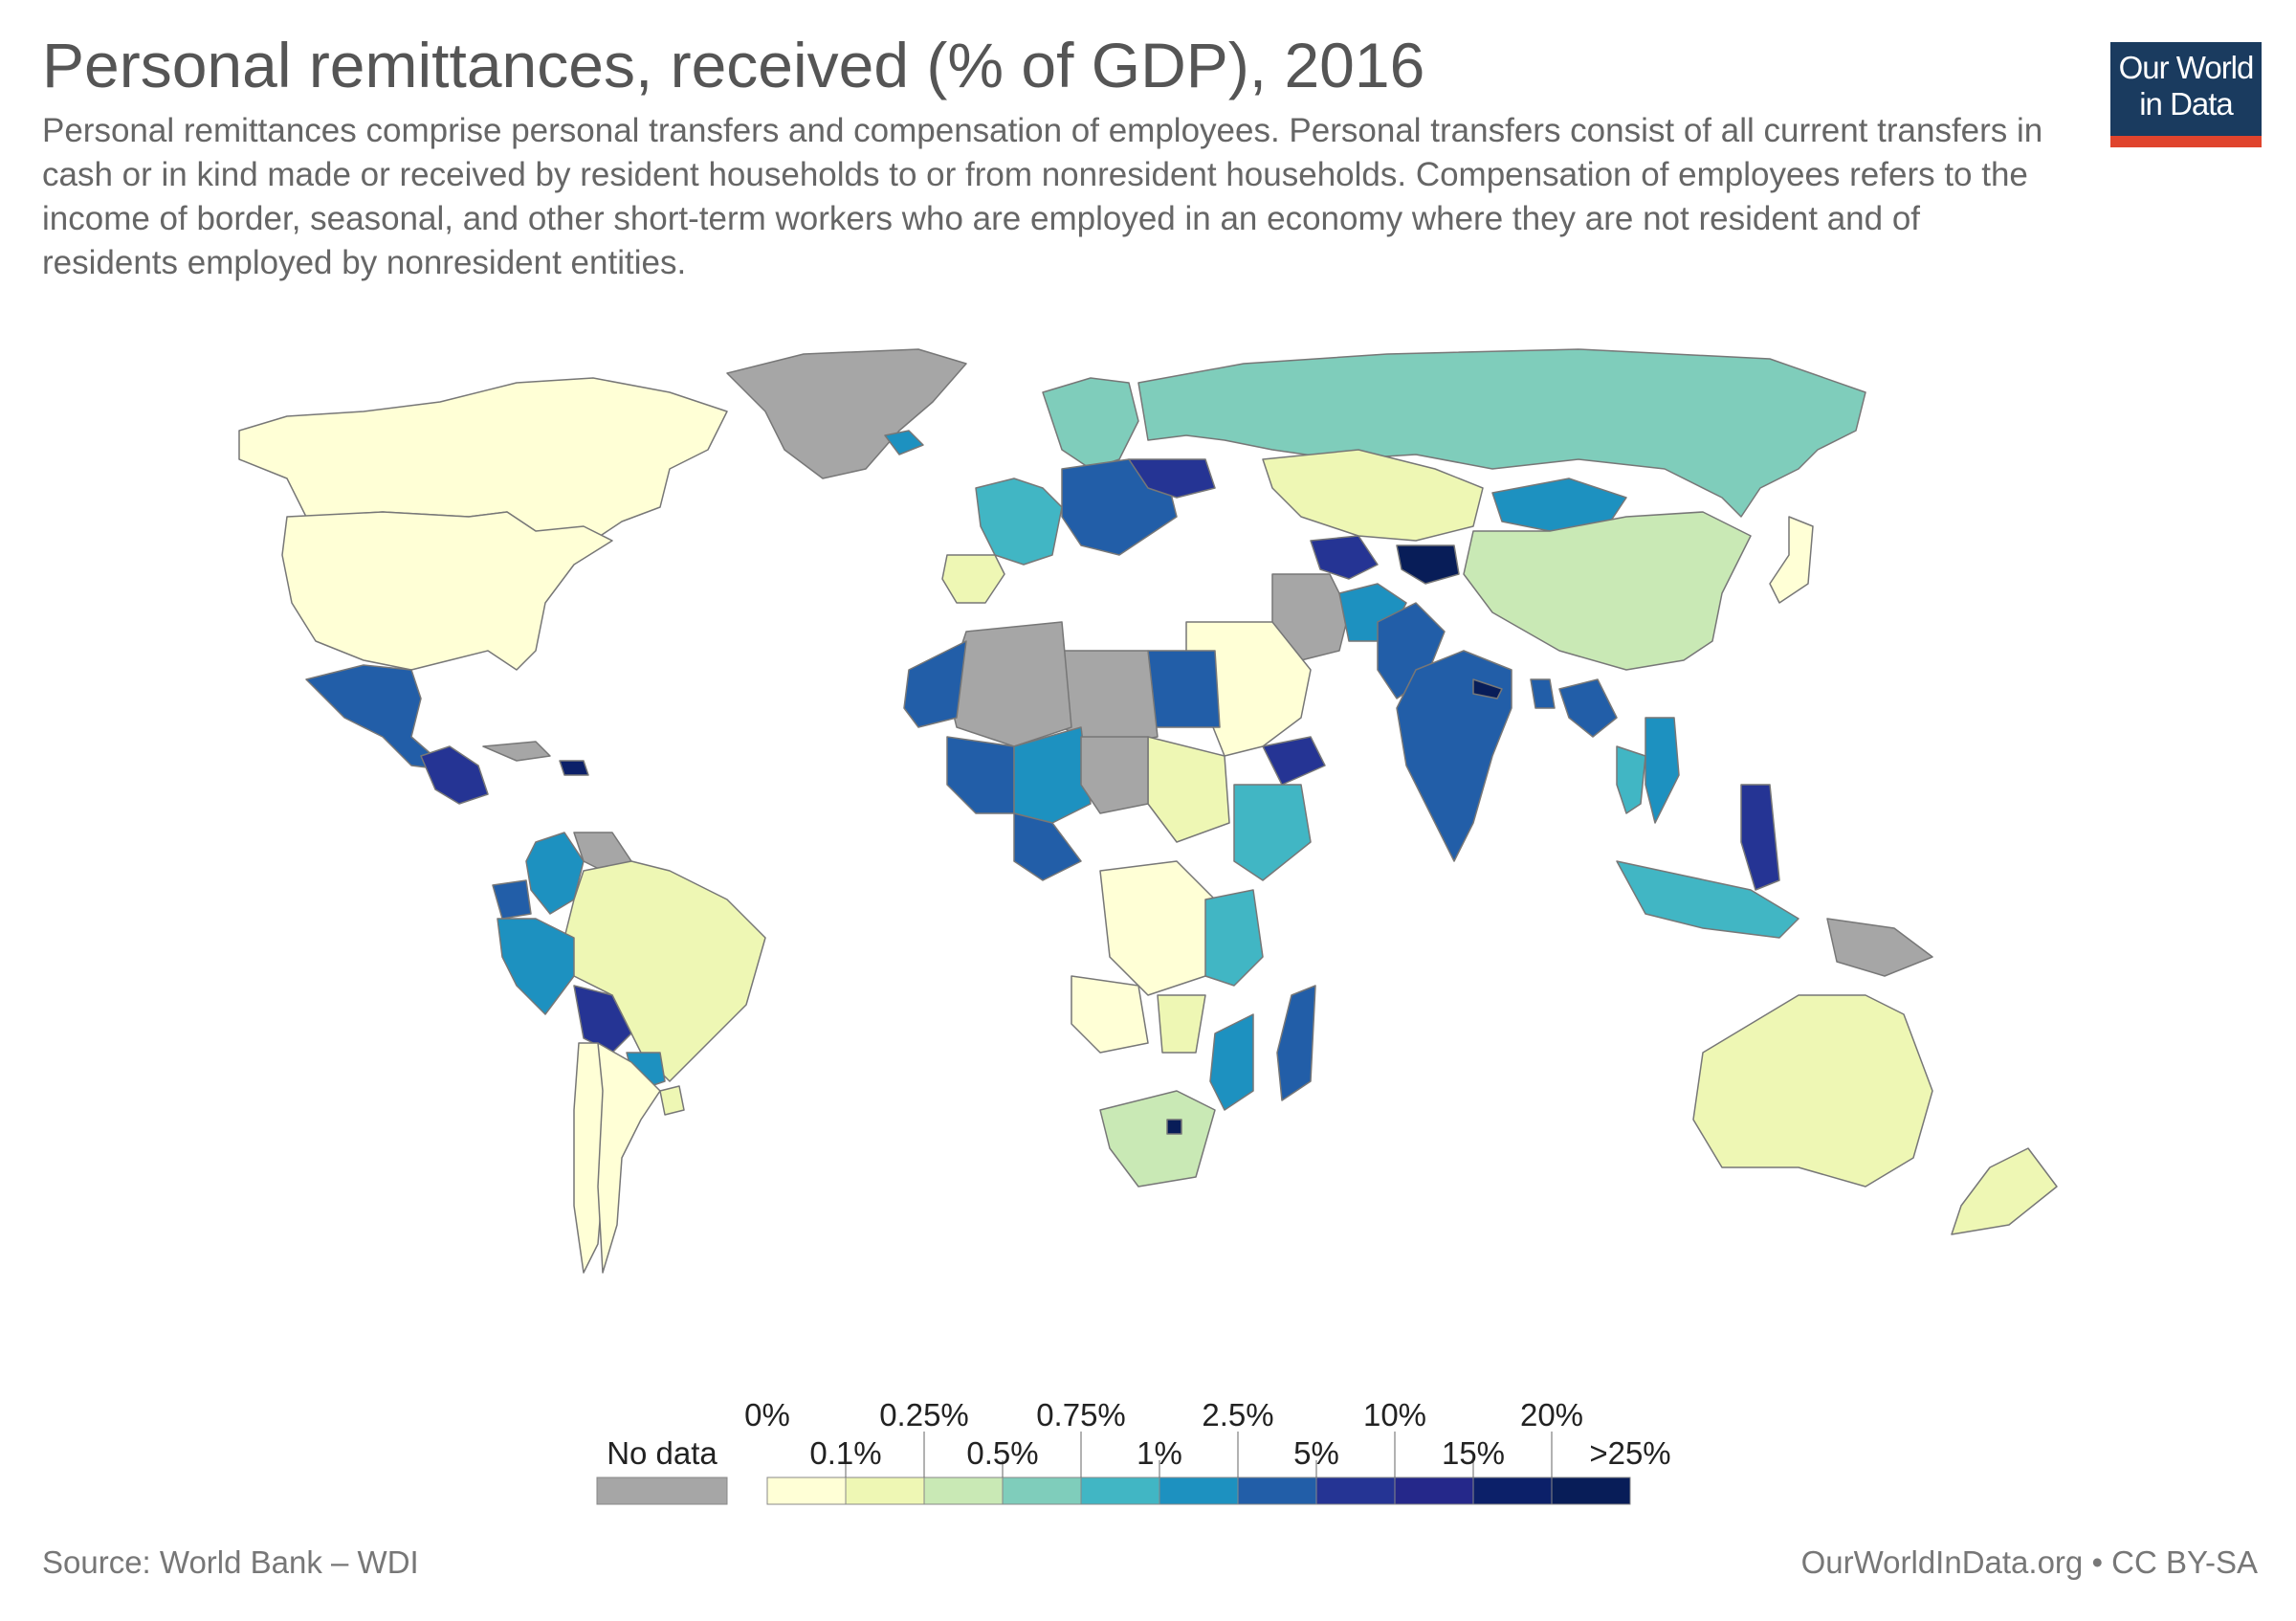 The width and height of the screenshot is (2296, 1621). What do you see at coordinates (1052, 775) in the screenshot?
I see `region-niger: Niger` at bounding box center [1052, 775].